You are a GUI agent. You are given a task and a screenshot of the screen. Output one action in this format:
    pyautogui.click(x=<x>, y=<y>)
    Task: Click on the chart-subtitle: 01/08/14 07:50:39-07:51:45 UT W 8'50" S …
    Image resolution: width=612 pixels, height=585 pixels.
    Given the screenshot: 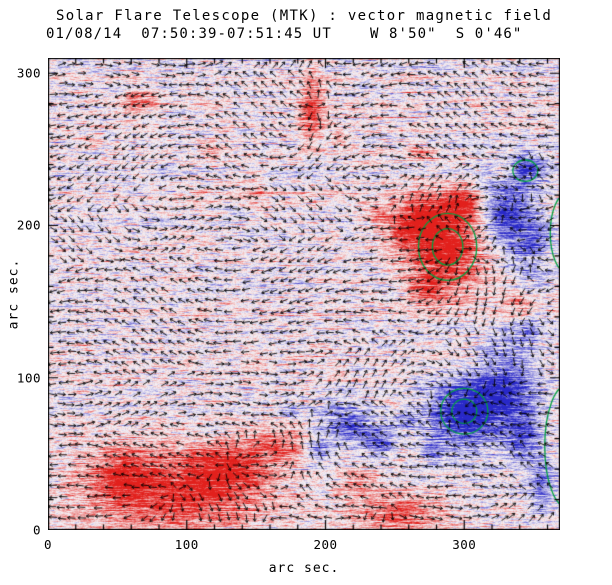 What is the action you would take?
    pyautogui.click(x=284, y=34)
    